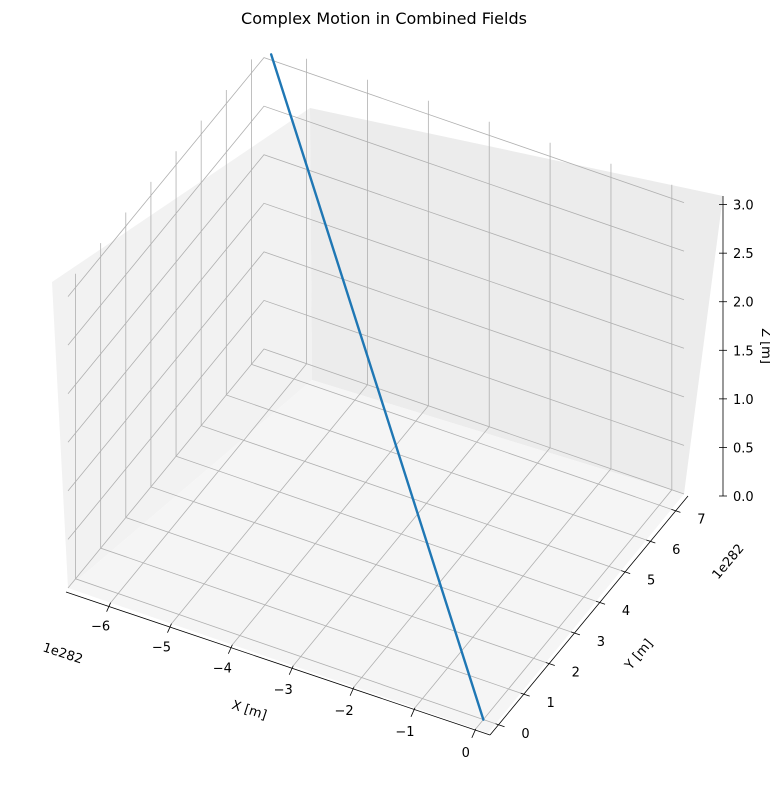 The image size is (770, 790). I want to click on x-tick-label: −6, so click(100, 627).